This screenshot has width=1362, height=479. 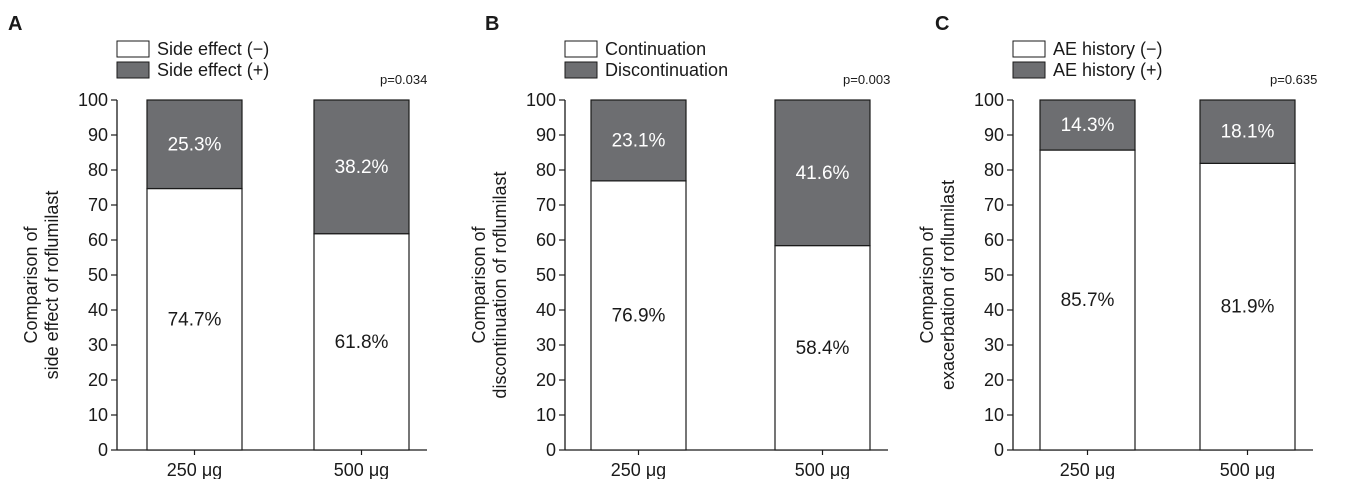 What do you see at coordinates (52, 285) in the screenshot?
I see `y-axis-title-line: side effect of roflumilast` at bounding box center [52, 285].